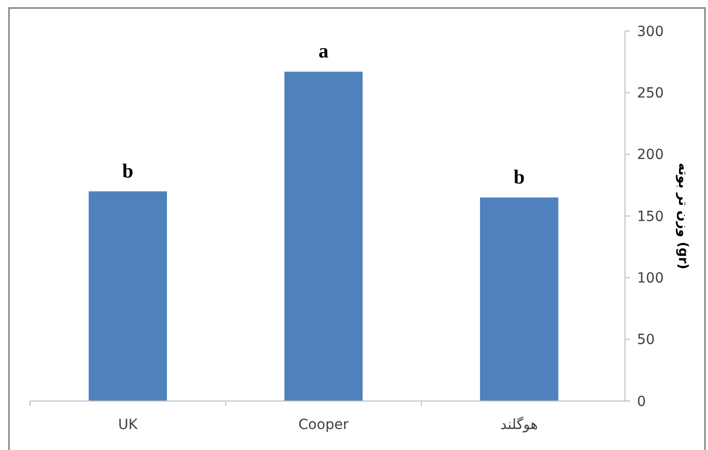 The height and width of the screenshot is (450, 708). I want to click on y-tick-label: 100, so click(650, 278).